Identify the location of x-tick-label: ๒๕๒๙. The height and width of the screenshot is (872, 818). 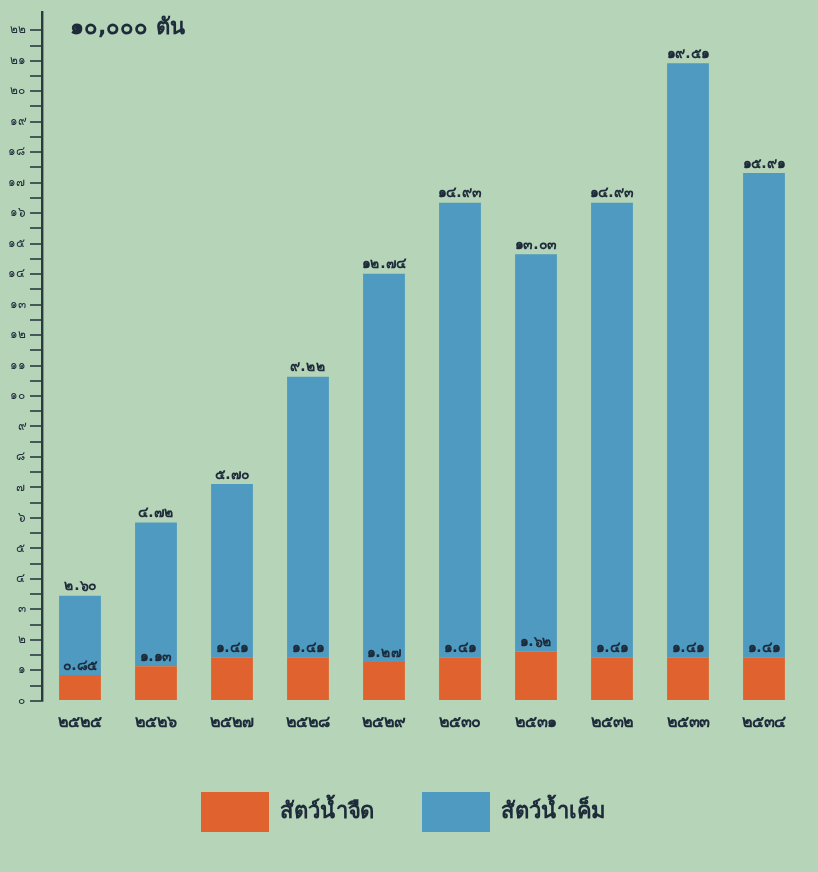
(384, 721).